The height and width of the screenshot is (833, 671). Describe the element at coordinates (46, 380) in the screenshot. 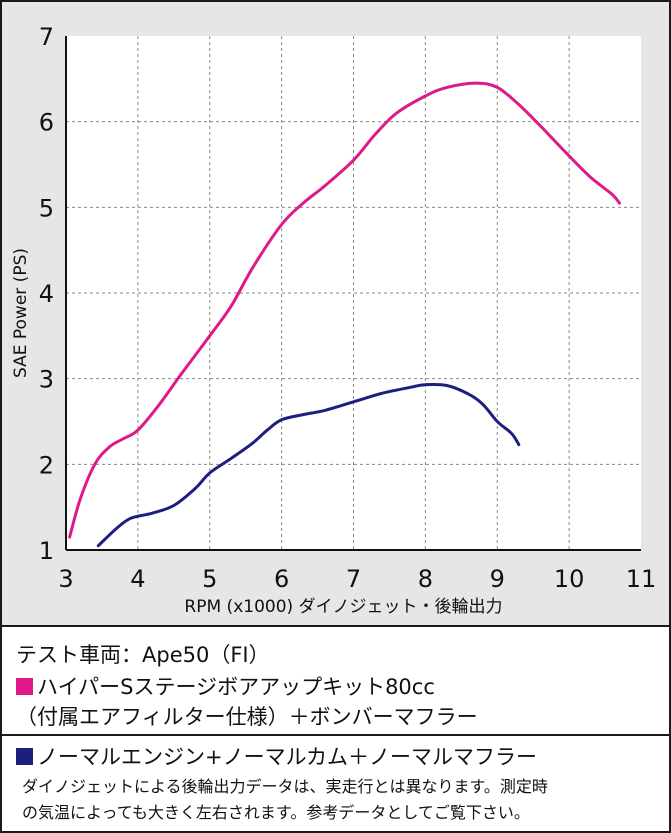

I see `y-tick-label: 3` at that location.